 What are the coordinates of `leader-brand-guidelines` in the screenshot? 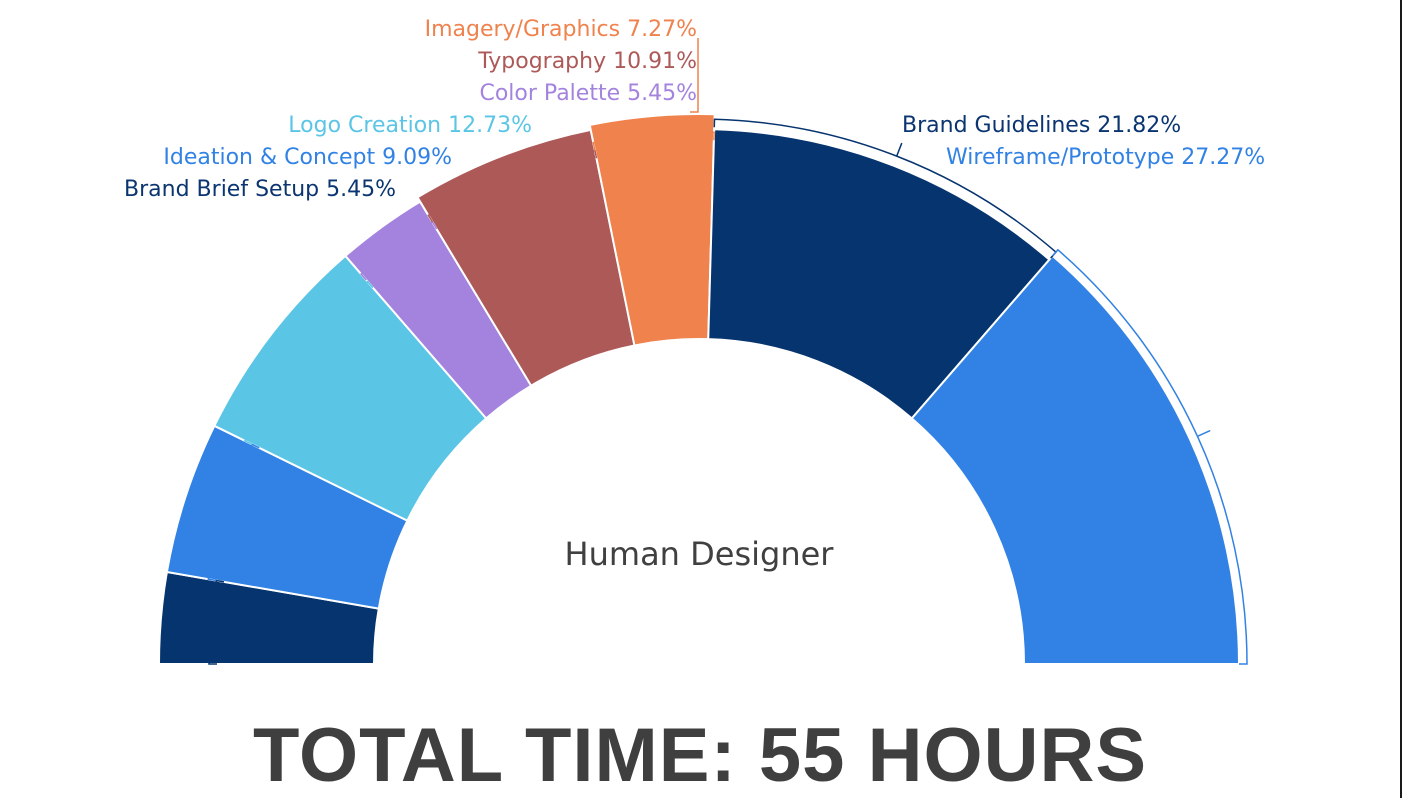 It's located at (899, 149).